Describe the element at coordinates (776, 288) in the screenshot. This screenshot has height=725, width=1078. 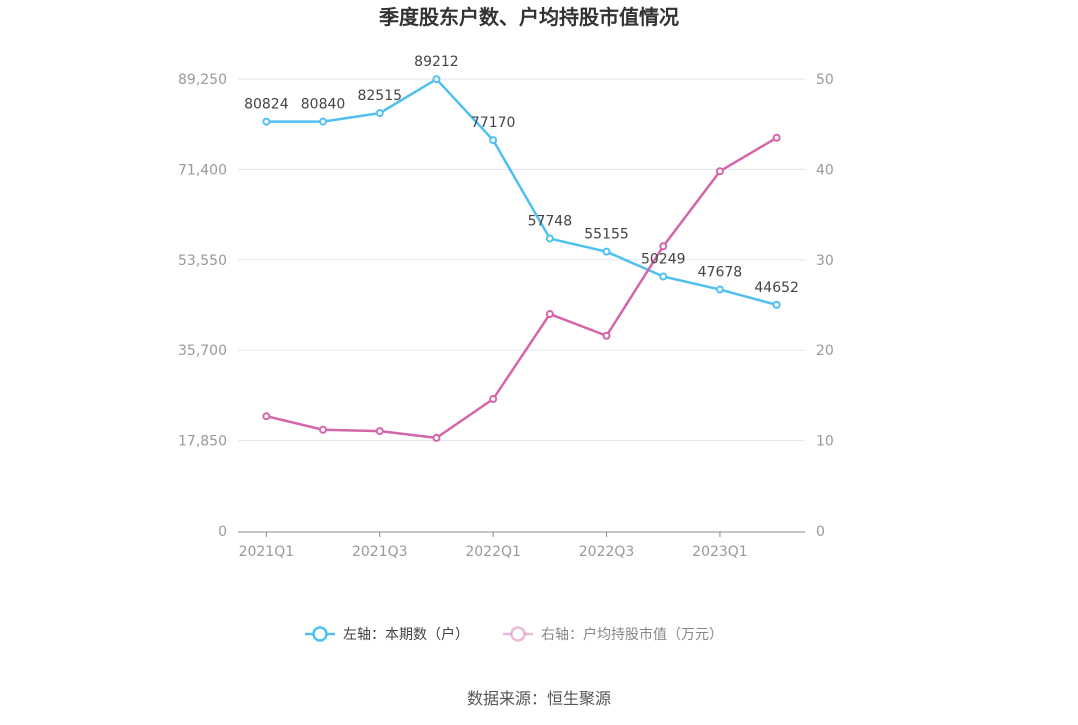
I see `data-label: 44652` at that location.